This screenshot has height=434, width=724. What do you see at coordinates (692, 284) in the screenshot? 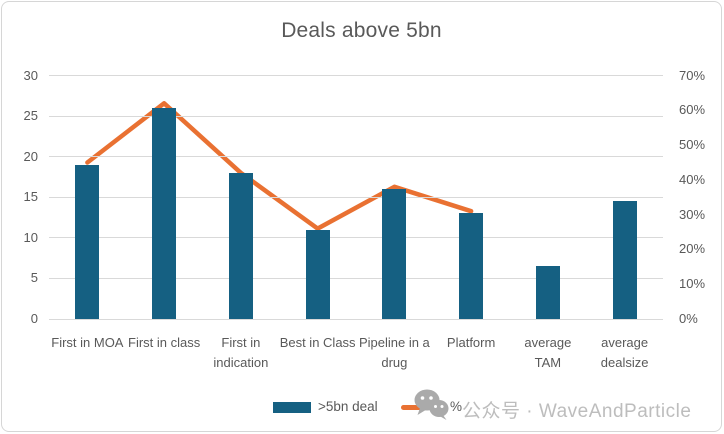
I see `right-axis-tick: 10%` at bounding box center [692, 284].